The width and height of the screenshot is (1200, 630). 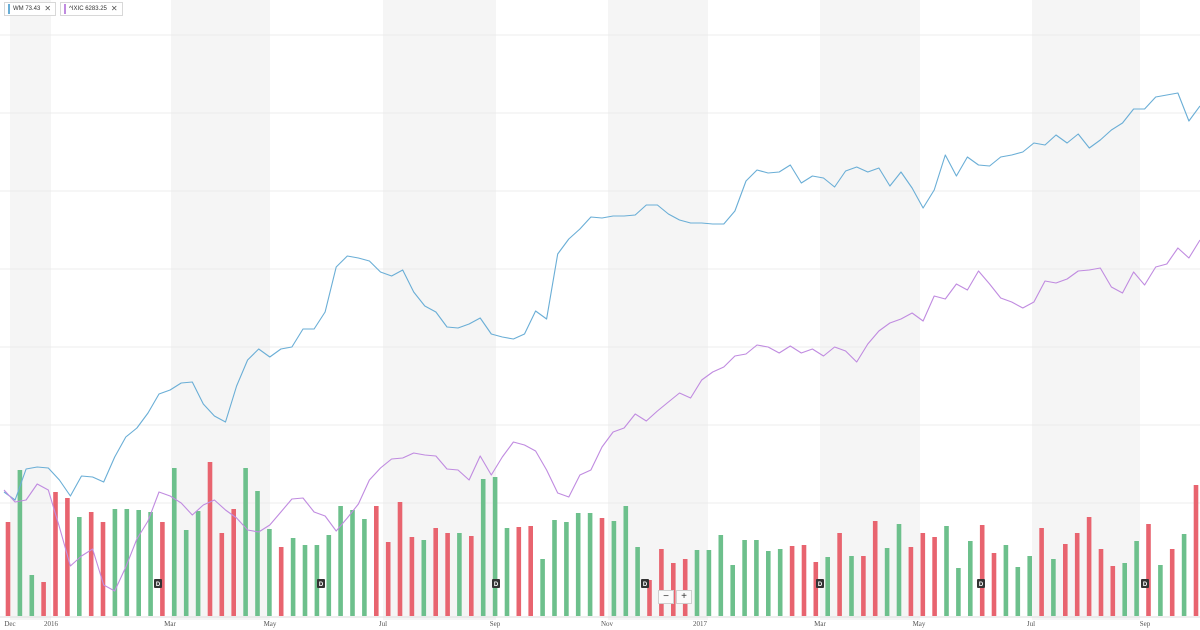 What do you see at coordinates (666, 597) in the screenshot?
I see `zoom-out-button: −` at bounding box center [666, 597].